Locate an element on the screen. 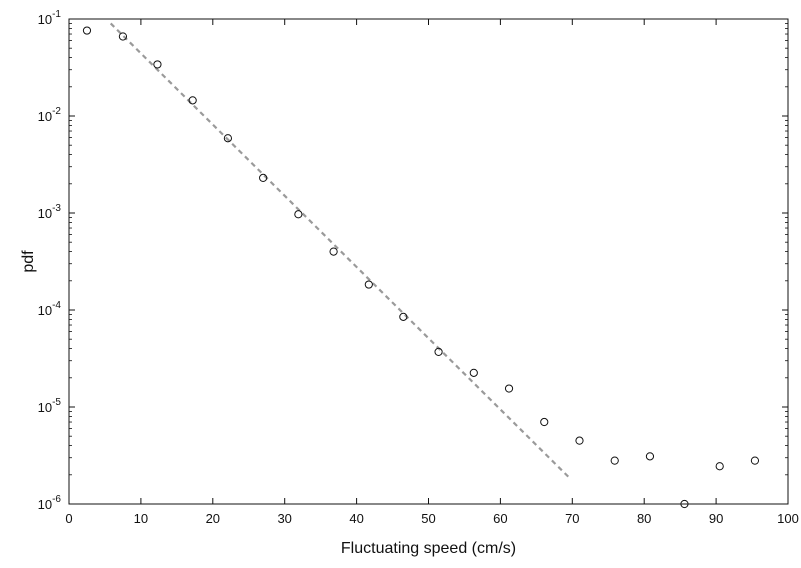 This screenshot has width=801, height=568. y-tick-label: 10⁻² is located at coordinates (50, 115).